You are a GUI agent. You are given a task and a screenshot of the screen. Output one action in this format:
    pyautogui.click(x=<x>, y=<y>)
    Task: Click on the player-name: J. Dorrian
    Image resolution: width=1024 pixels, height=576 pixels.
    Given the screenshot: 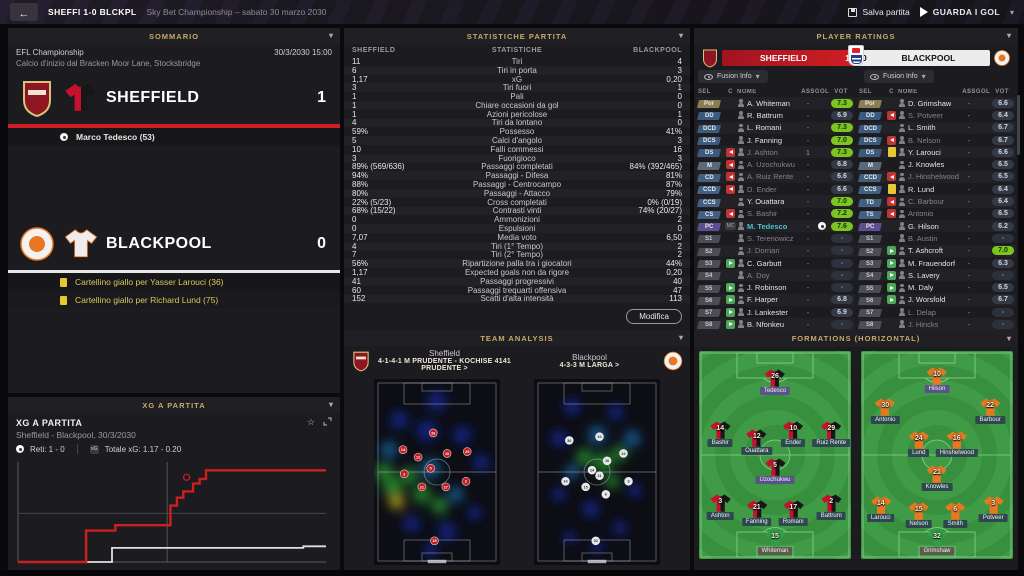 What is the action you would take?
    pyautogui.click(x=763, y=251)
    